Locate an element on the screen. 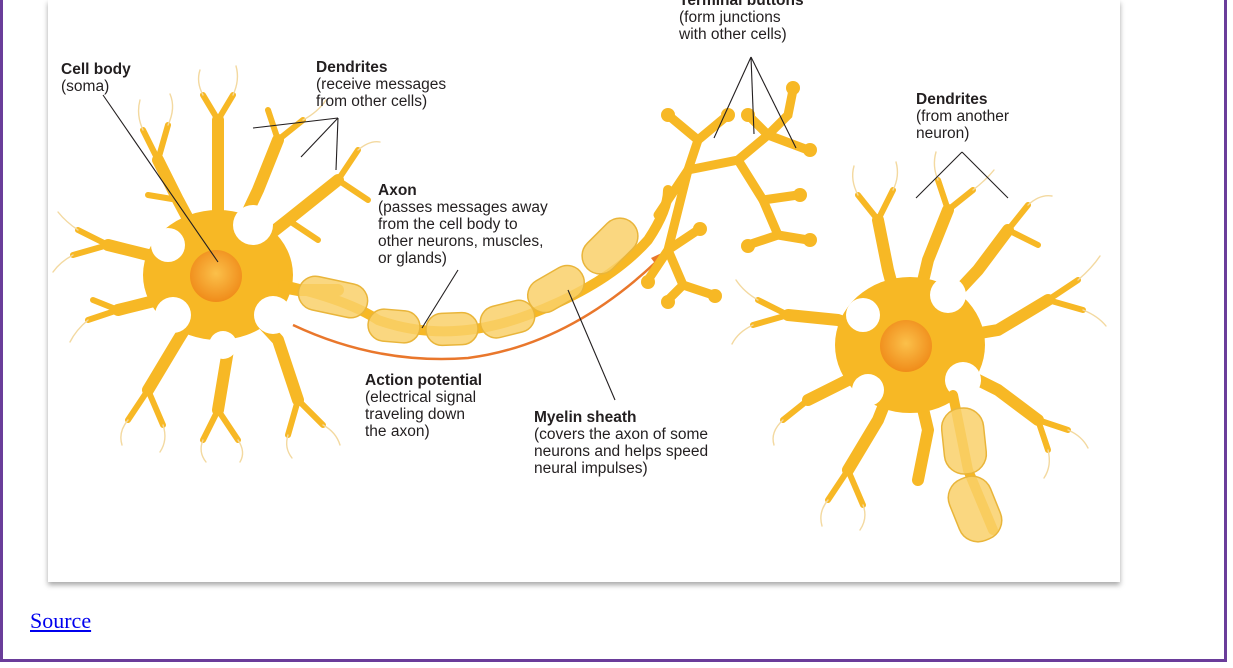  axon-desc-4: or glands) is located at coordinates (412, 258).